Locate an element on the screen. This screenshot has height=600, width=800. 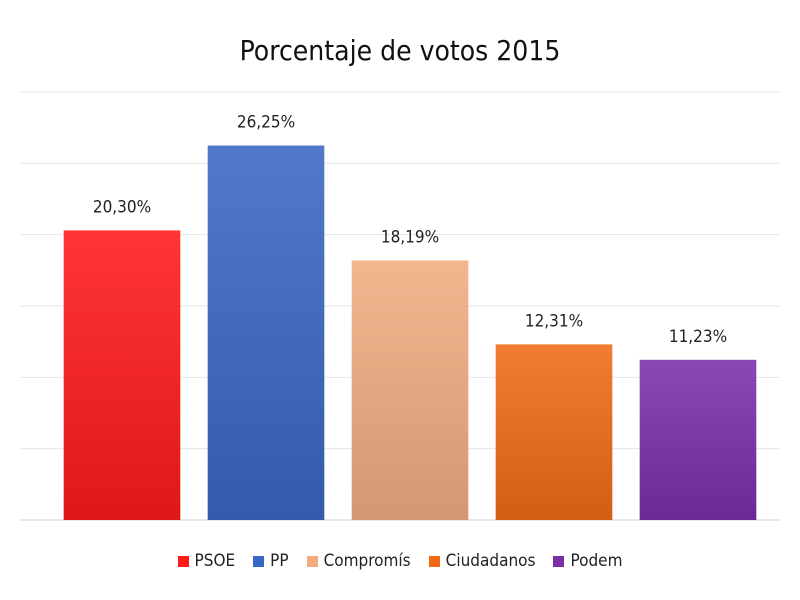
data-label-podem: 11,23% is located at coordinates (698, 337).